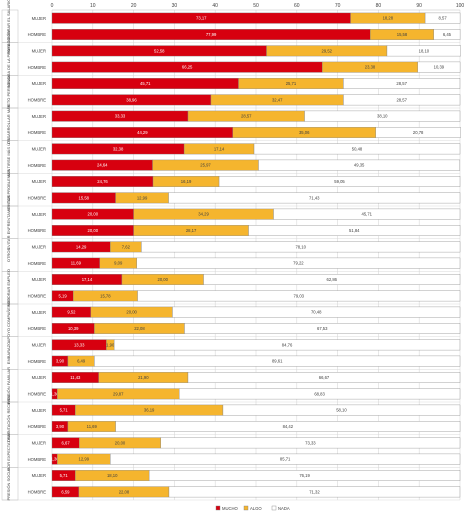  I want to click on data-label: 29,87, so click(118, 393).